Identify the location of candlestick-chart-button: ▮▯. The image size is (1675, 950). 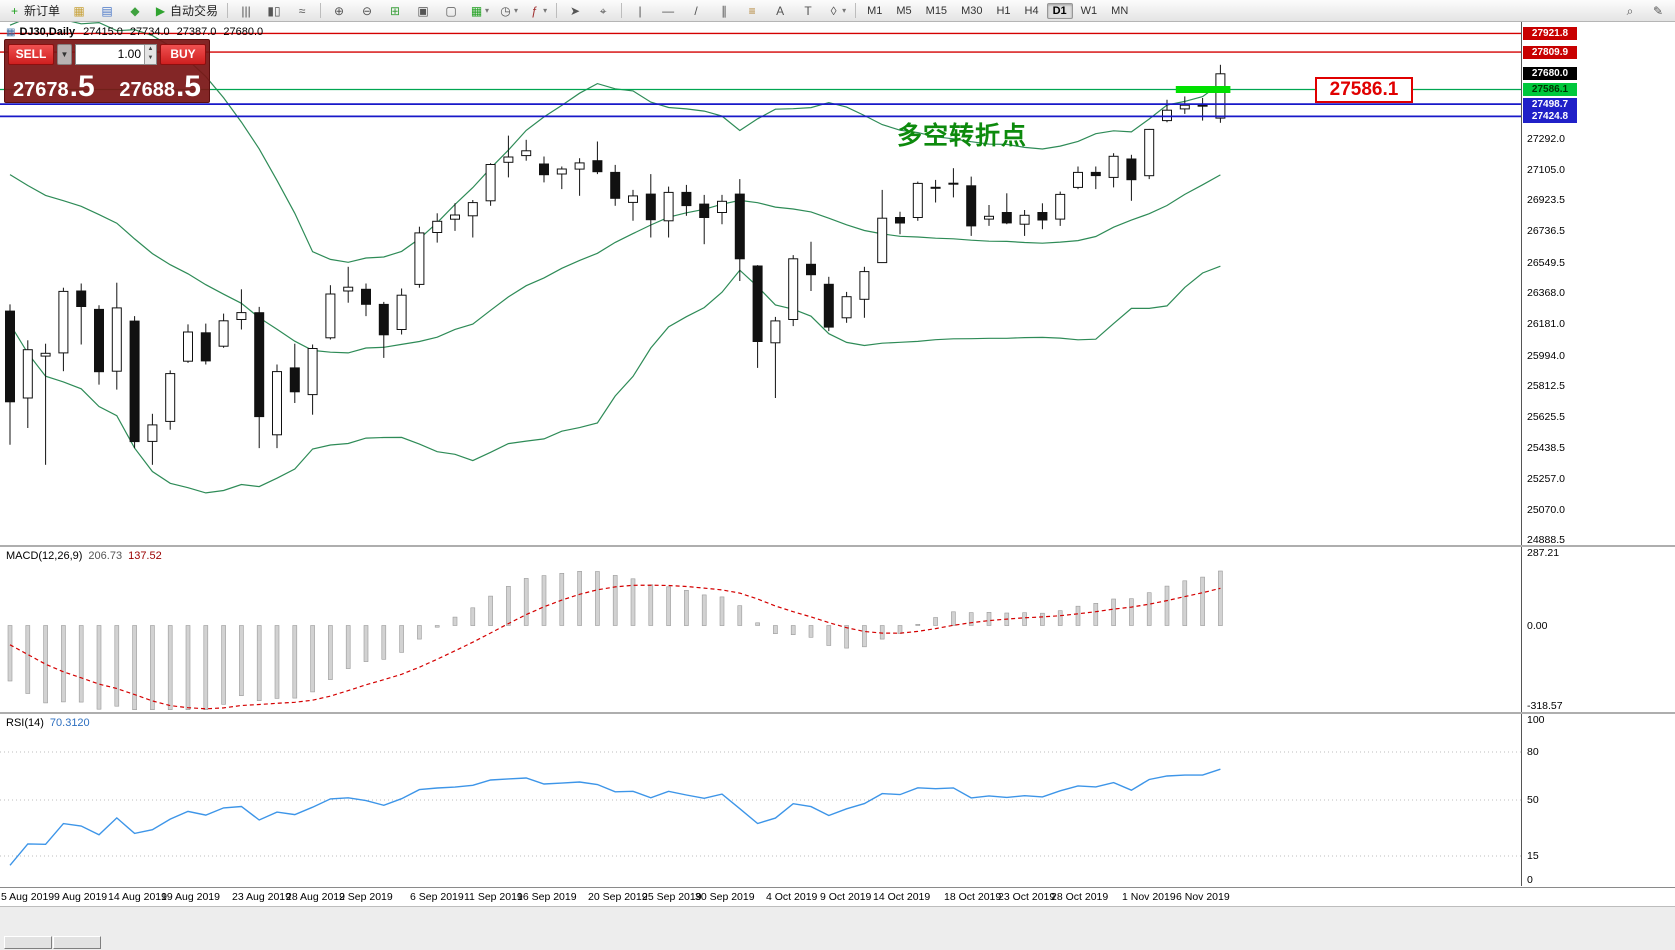
(274, 11).